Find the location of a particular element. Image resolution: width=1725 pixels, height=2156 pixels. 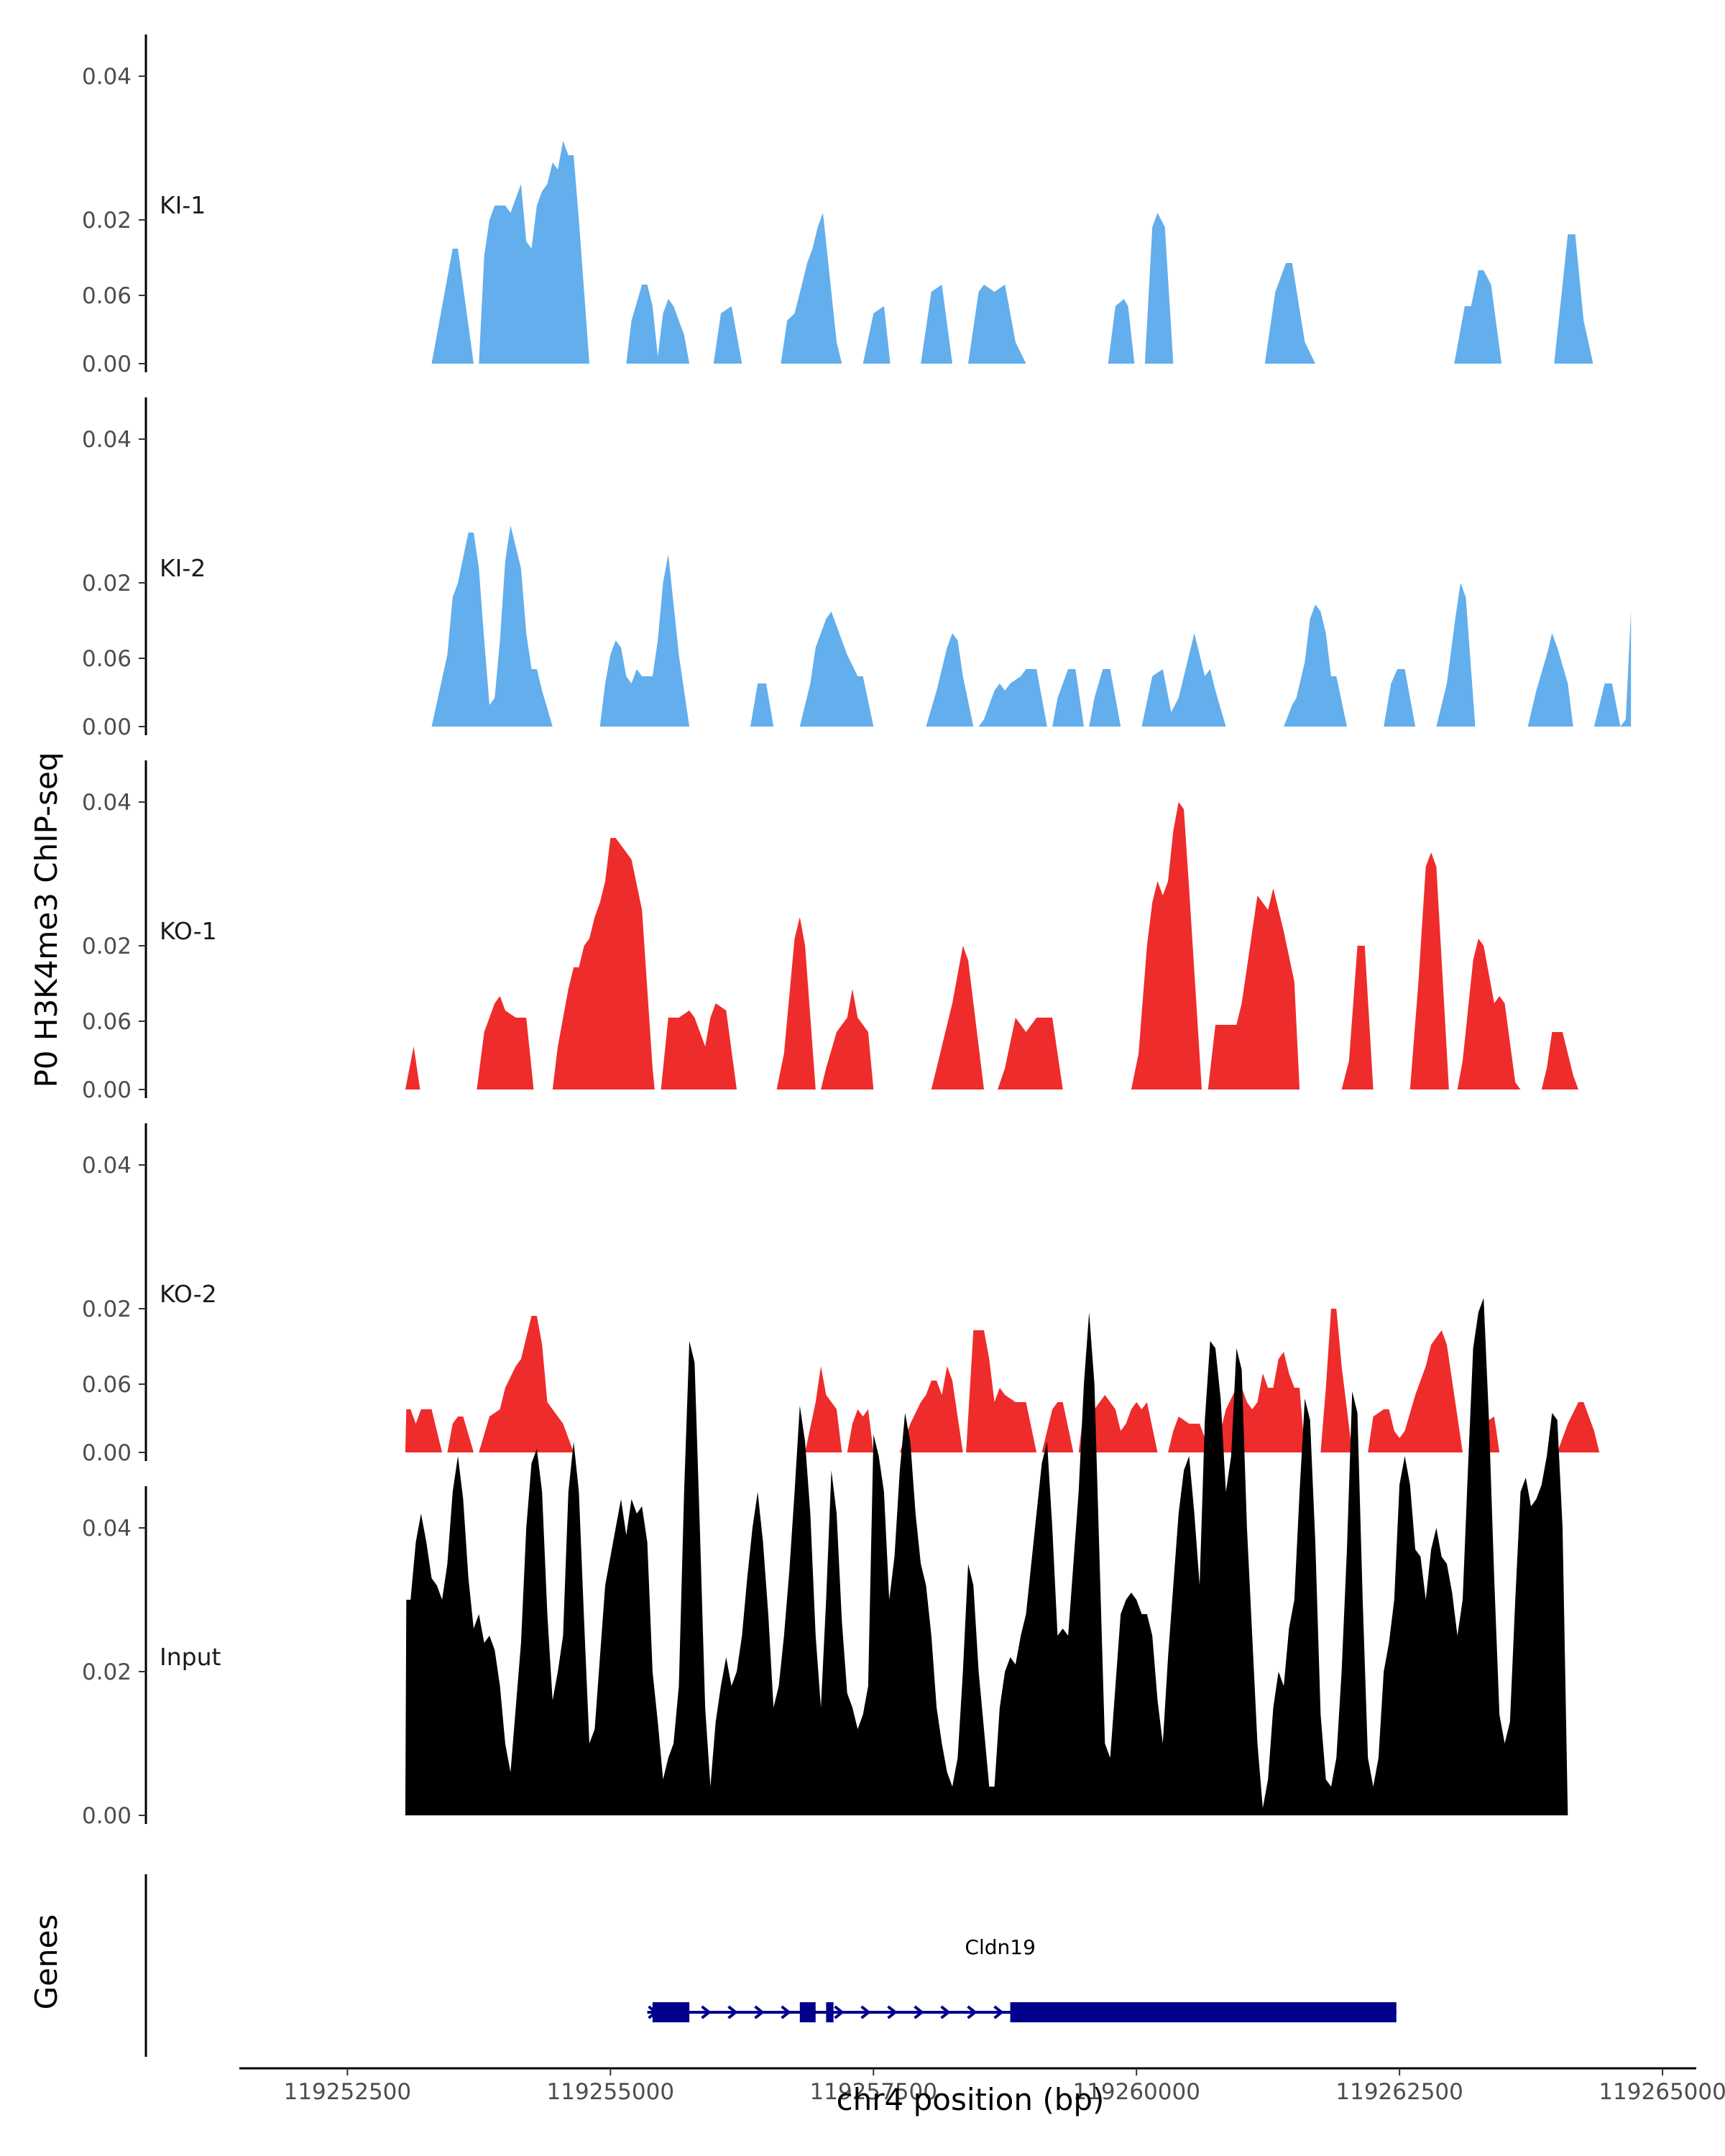

x-tick-label: 119255000 is located at coordinates (611, 2092).